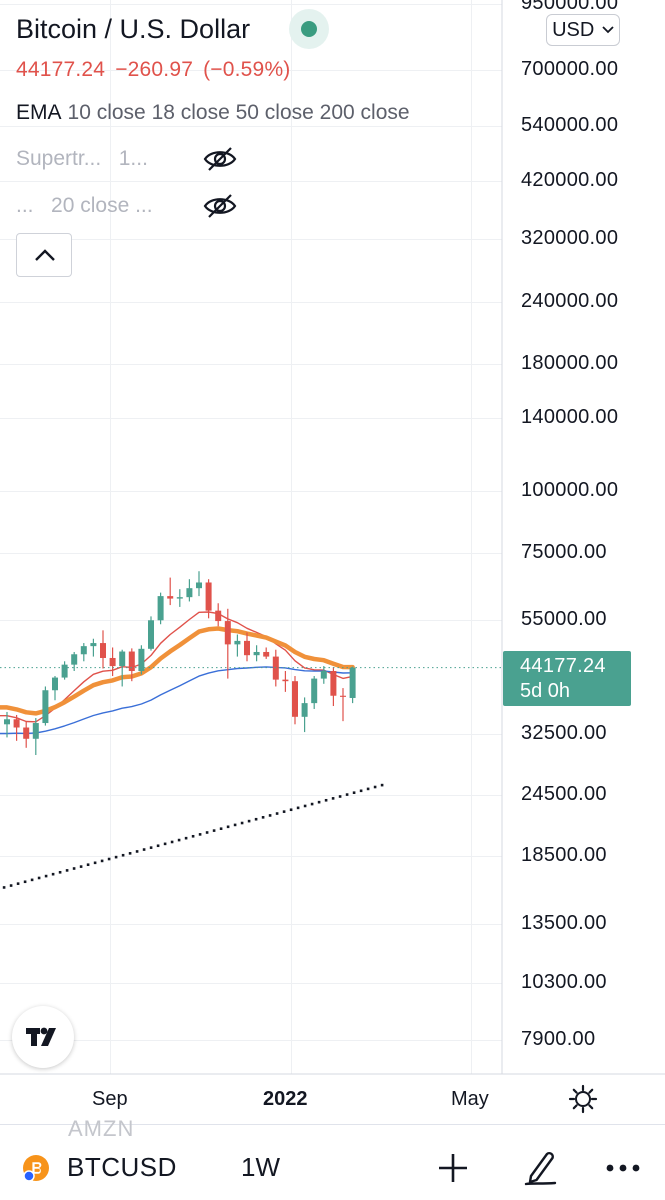  What do you see at coordinates (545, 691) in the screenshot?
I see `bar-close-countdown: 5d 0h` at bounding box center [545, 691].